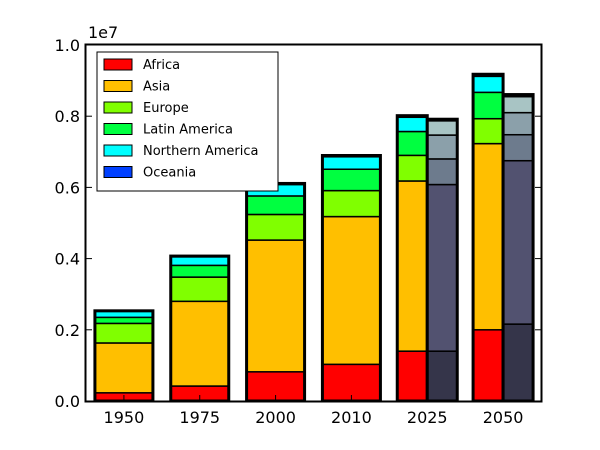 This screenshot has width=600, height=450. What do you see at coordinates (67, 259) in the screenshot?
I see `y-tick-label: 0.4` at bounding box center [67, 259].